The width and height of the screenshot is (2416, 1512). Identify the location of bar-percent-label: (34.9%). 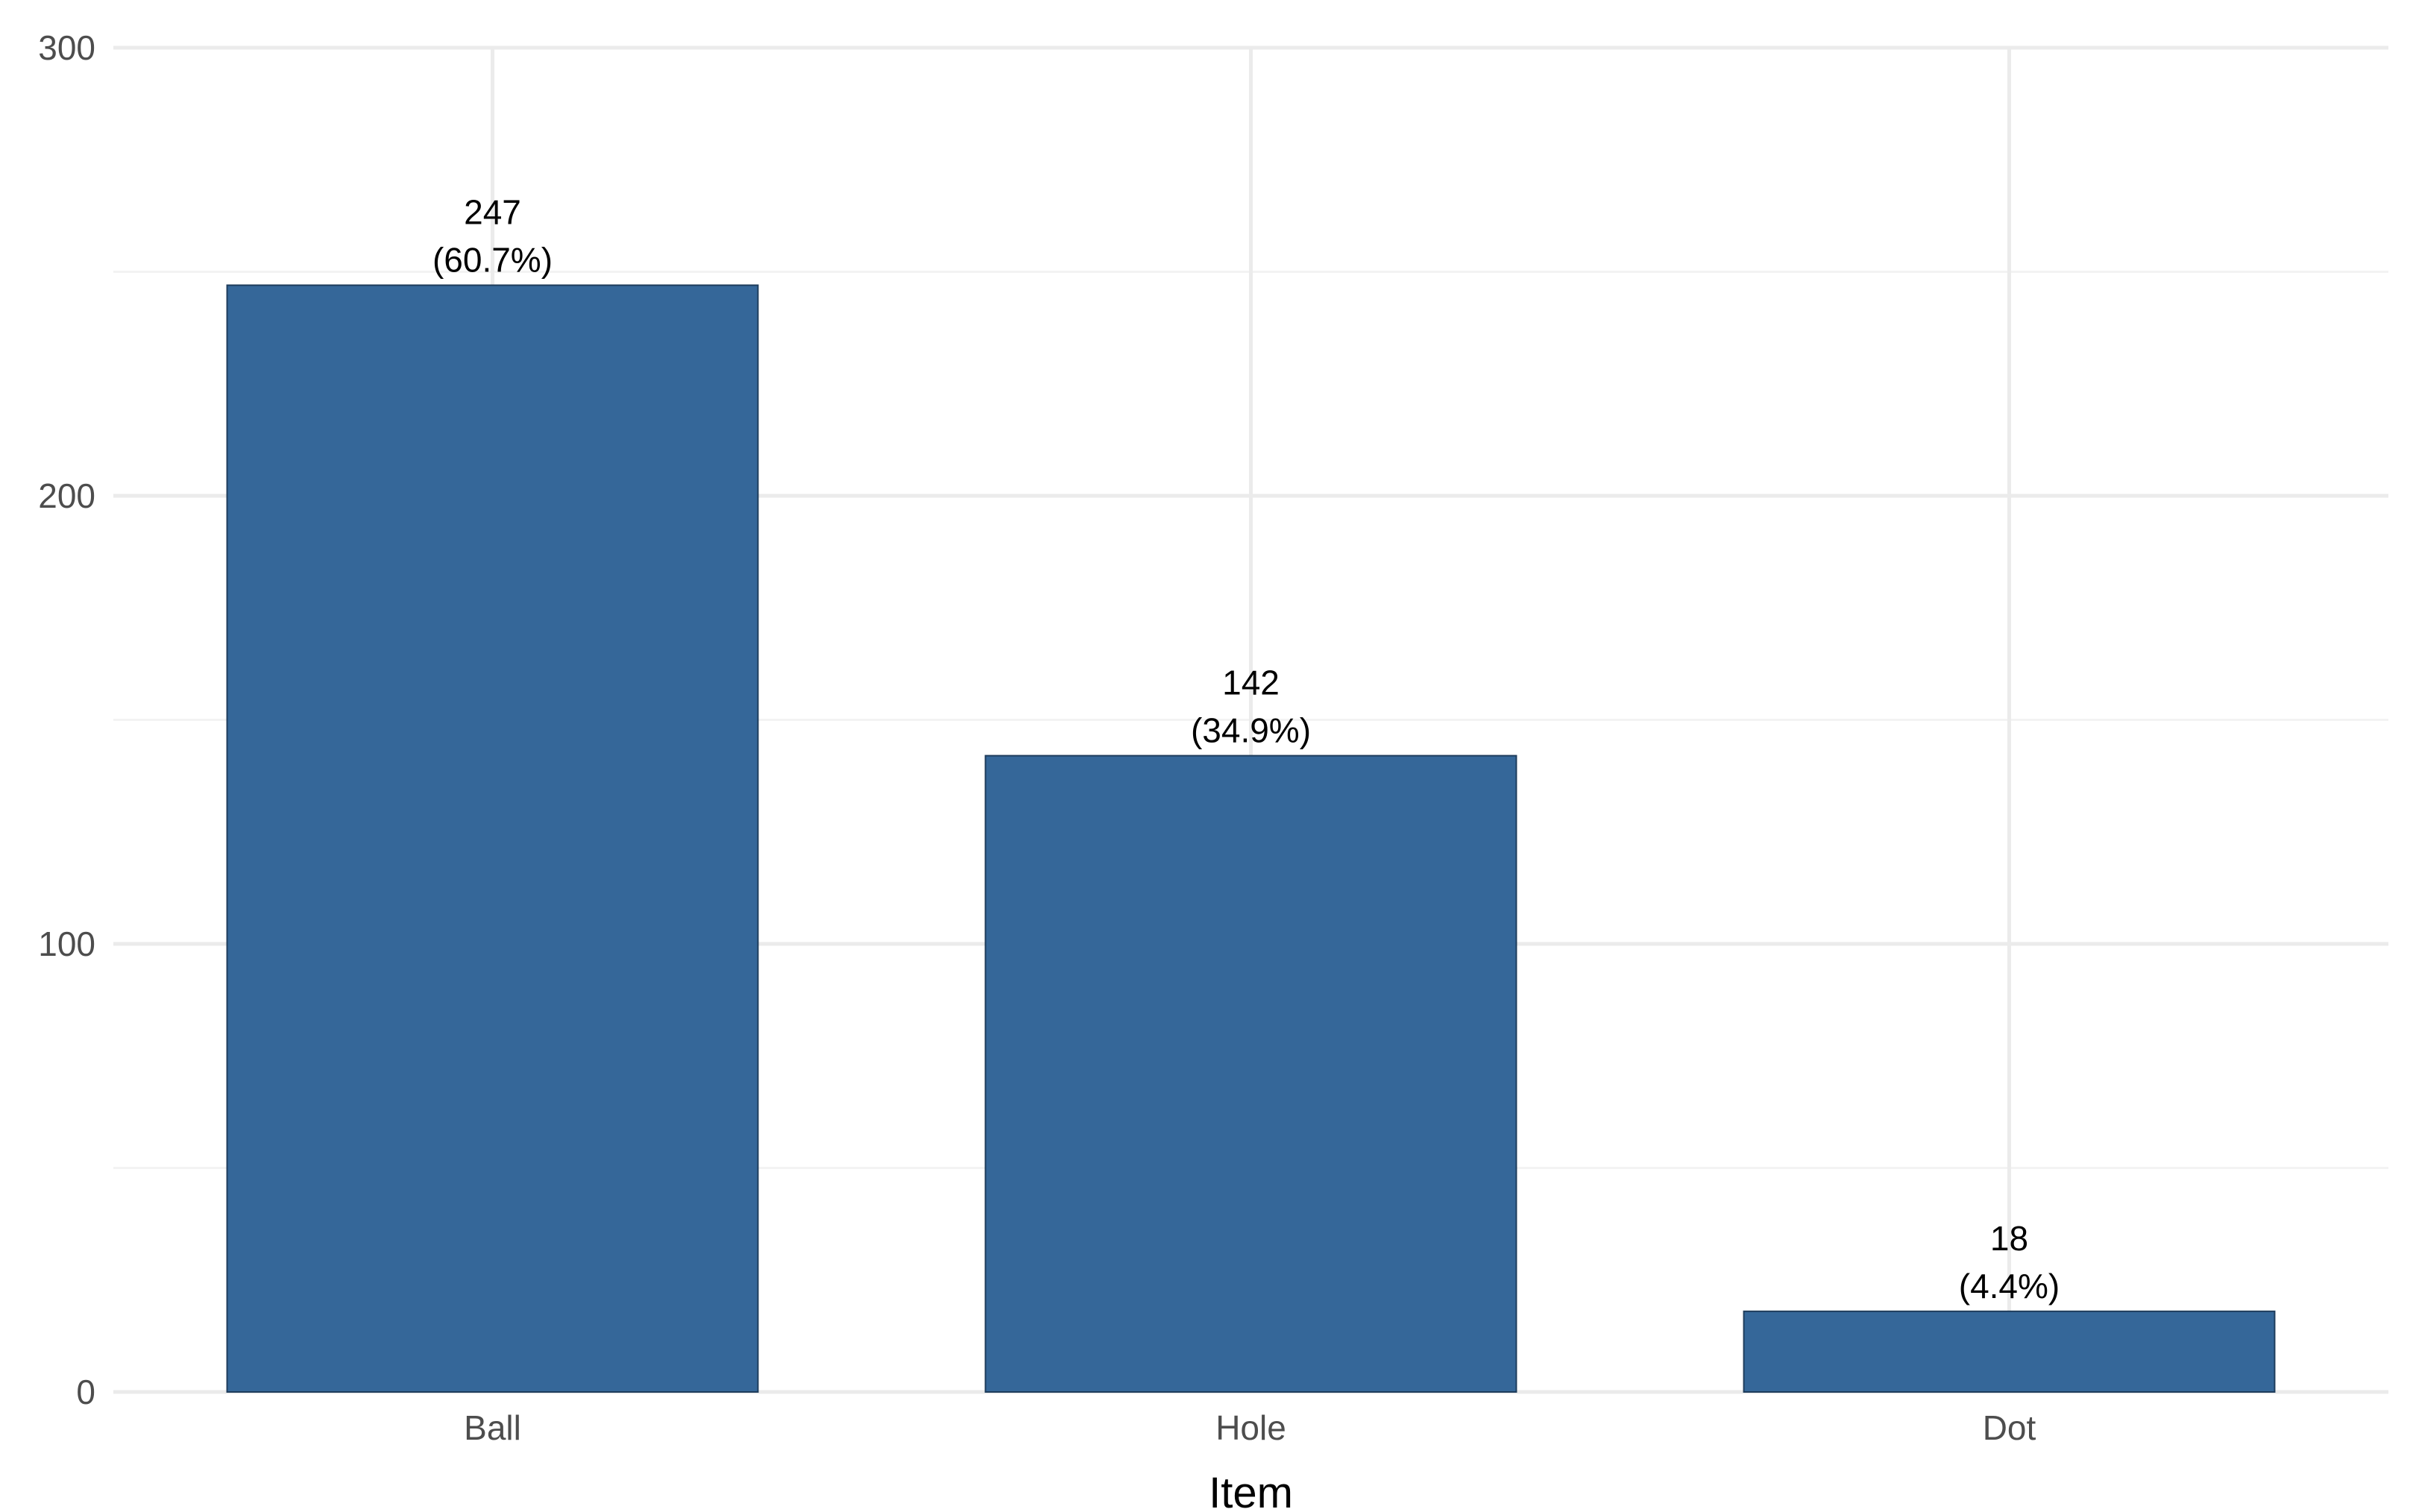
(1251, 730).